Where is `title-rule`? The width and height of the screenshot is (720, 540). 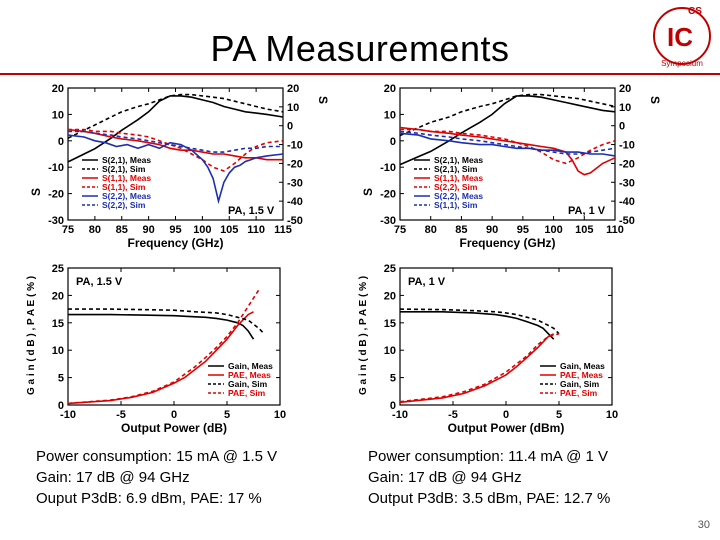
title-rule is located at coordinates (360, 74).